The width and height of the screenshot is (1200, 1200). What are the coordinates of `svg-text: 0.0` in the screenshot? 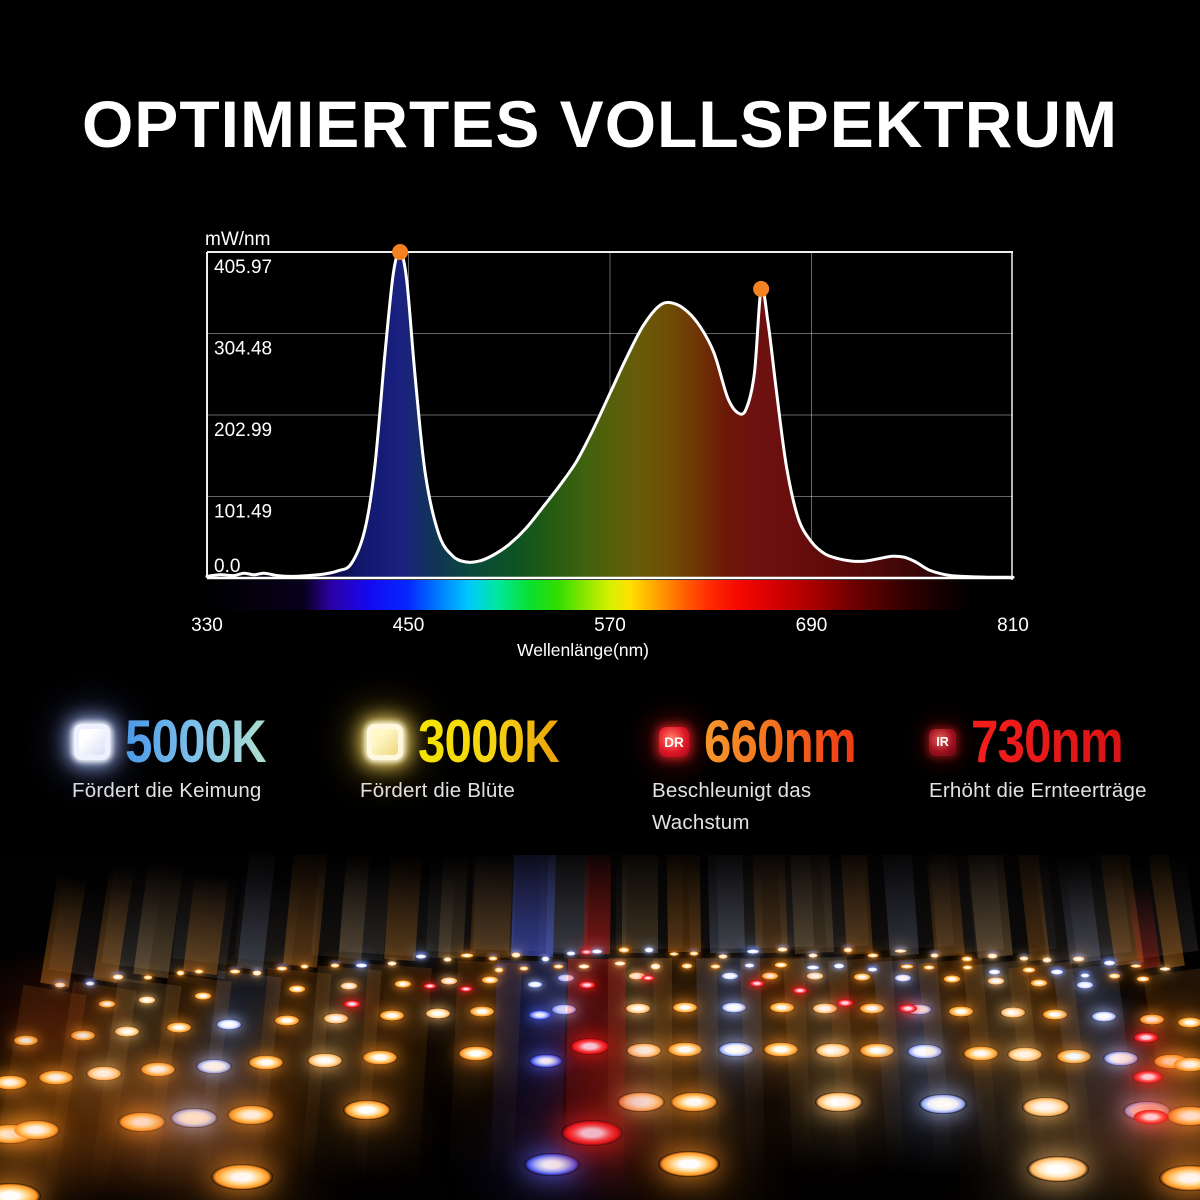 It's located at (227, 566).